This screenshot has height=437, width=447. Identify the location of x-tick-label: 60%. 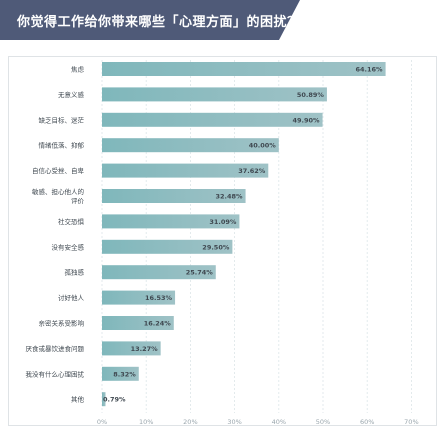
(367, 422).